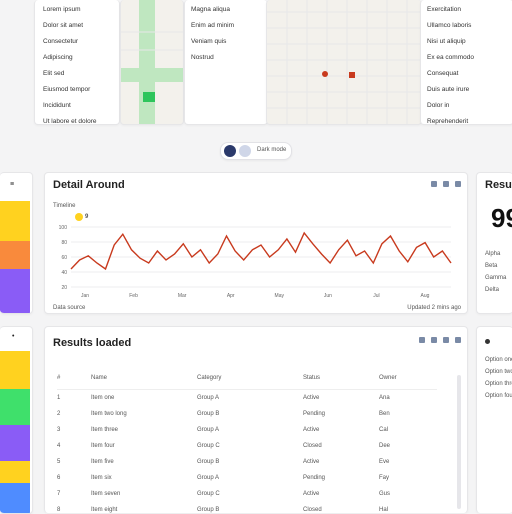 This screenshot has width=512, height=514. I want to click on list-item: Exercitation, so click(444, 9).